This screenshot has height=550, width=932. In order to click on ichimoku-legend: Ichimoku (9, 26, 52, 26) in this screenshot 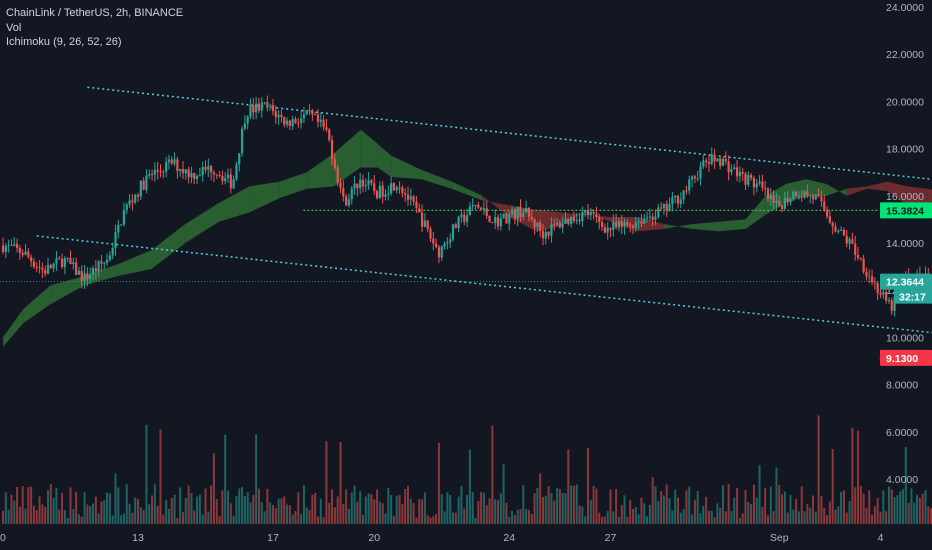, I will do `click(64, 42)`.